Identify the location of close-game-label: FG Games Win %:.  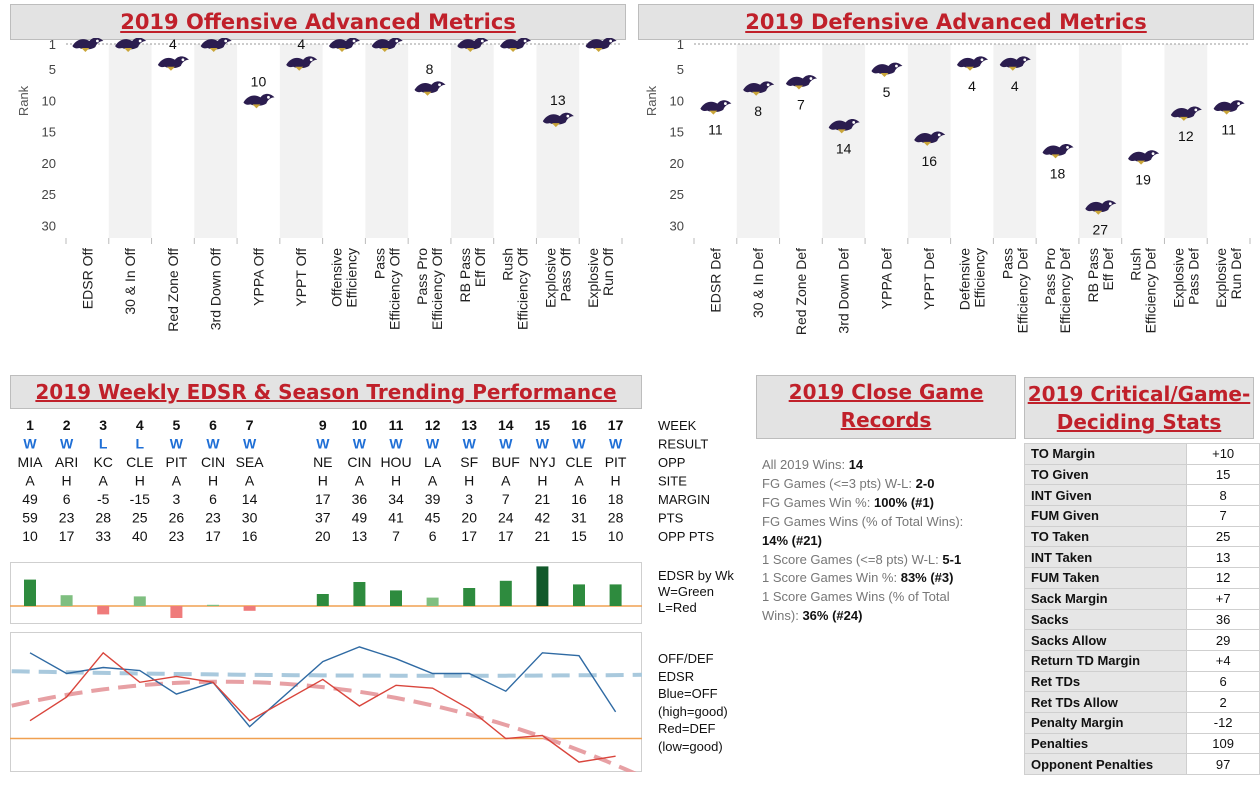
(818, 502).